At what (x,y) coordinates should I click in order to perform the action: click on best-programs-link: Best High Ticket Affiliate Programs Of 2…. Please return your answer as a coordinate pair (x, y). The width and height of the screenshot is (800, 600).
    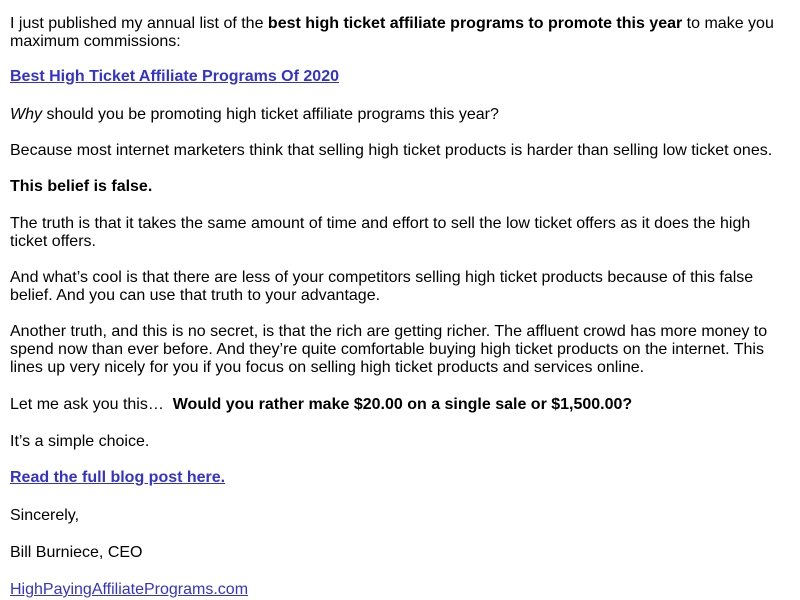
    Looking at the image, I should click on (174, 76).